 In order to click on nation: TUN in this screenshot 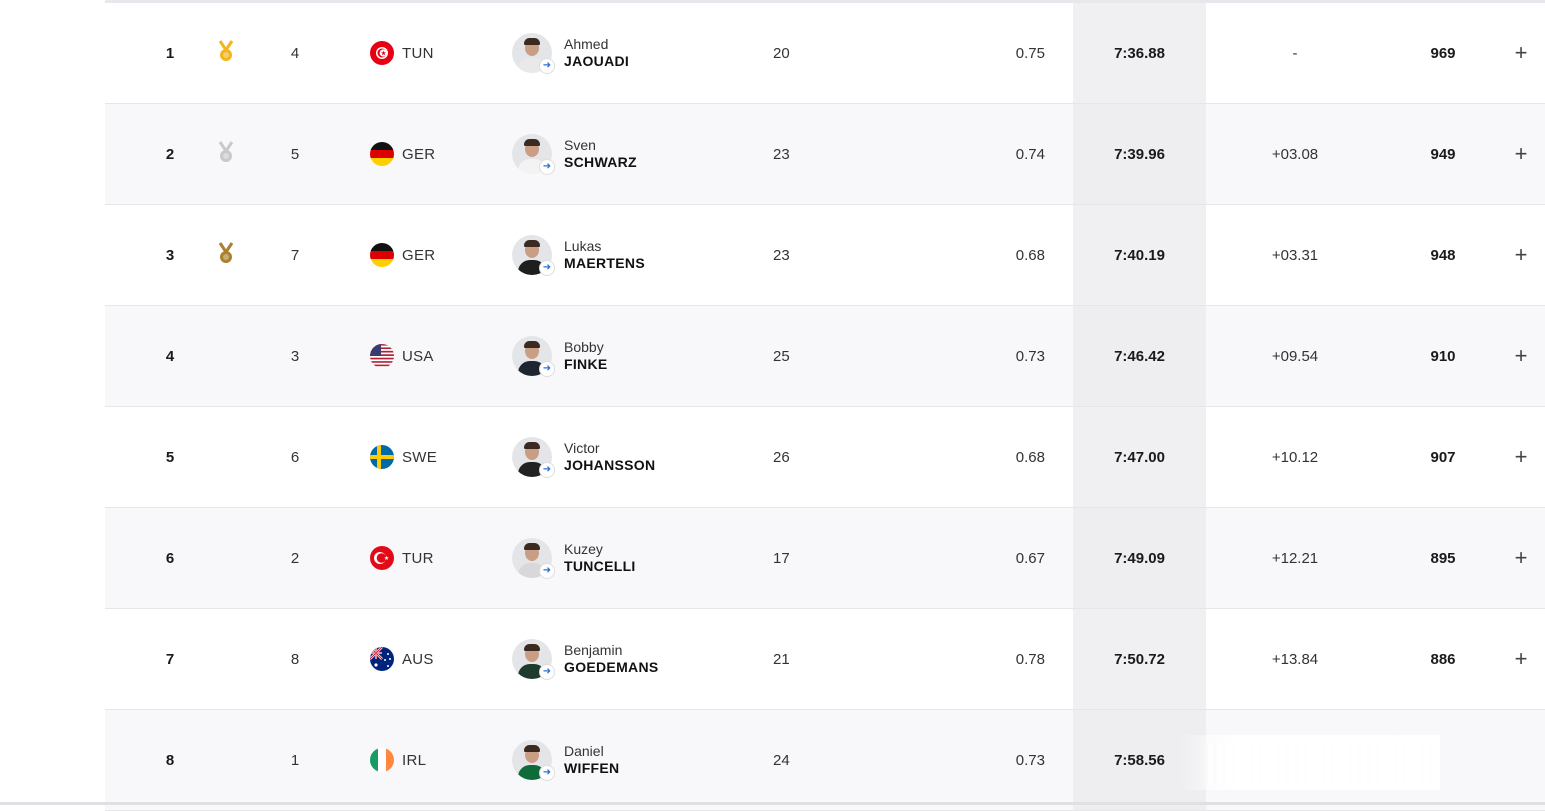, I will do `click(425, 53)`.